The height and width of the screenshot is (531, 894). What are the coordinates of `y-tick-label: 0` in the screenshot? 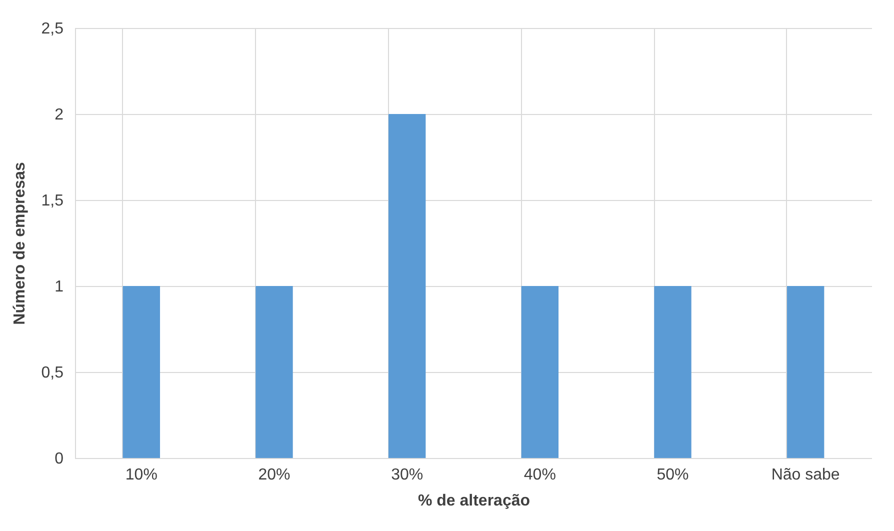 It's located at (59, 459).